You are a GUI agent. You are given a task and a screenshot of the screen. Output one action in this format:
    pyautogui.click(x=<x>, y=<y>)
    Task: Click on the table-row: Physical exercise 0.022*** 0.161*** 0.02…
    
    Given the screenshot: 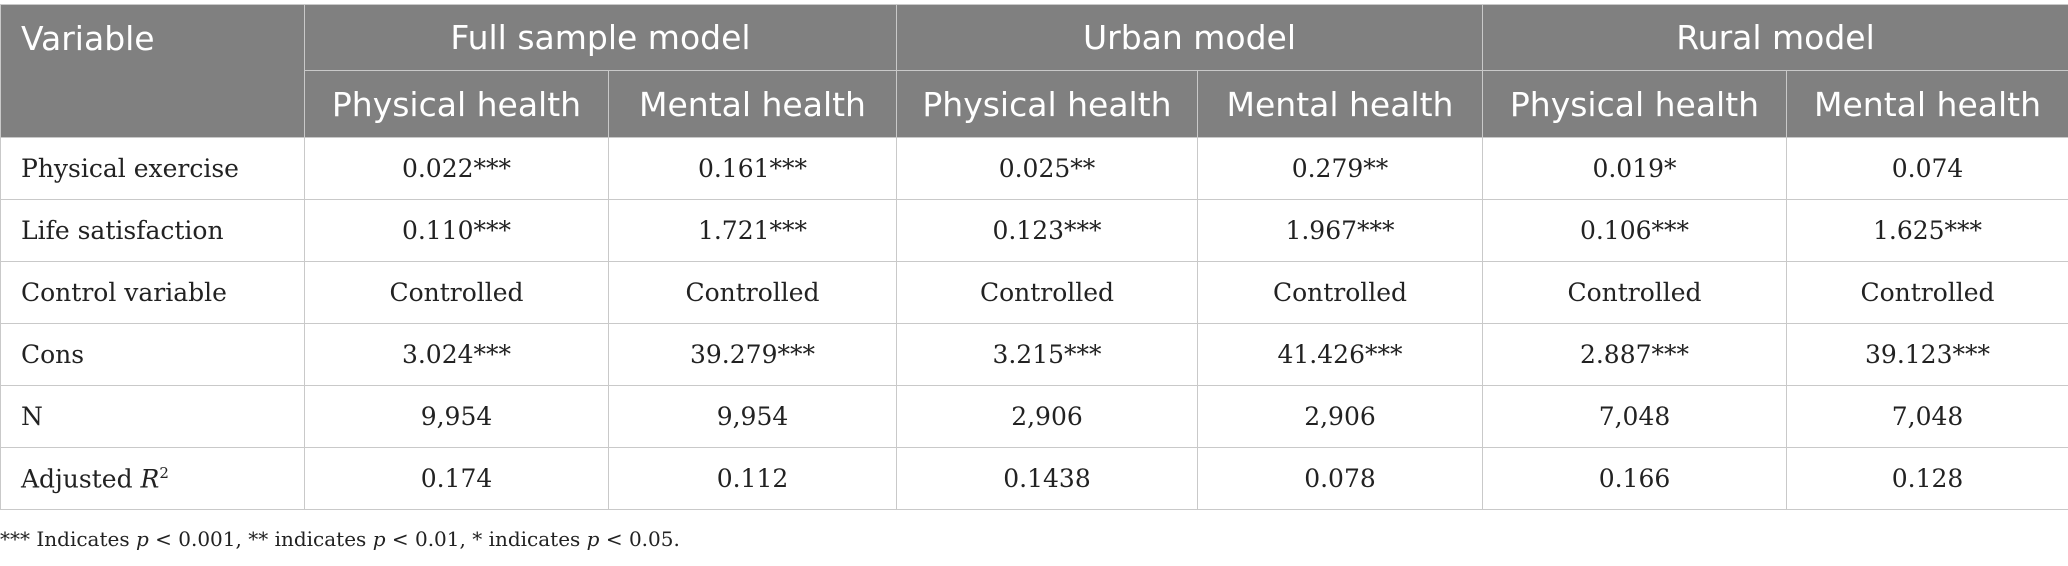 What is the action you would take?
    pyautogui.click(x=1034, y=168)
    